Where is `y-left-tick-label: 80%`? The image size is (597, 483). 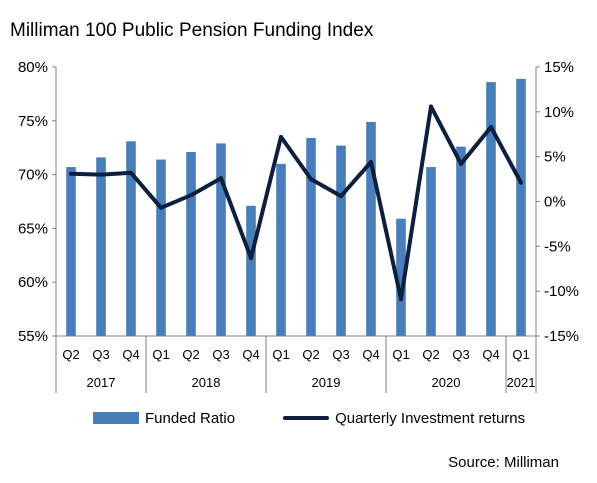 y-left-tick-label: 80% is located at coordinates (33, 67).